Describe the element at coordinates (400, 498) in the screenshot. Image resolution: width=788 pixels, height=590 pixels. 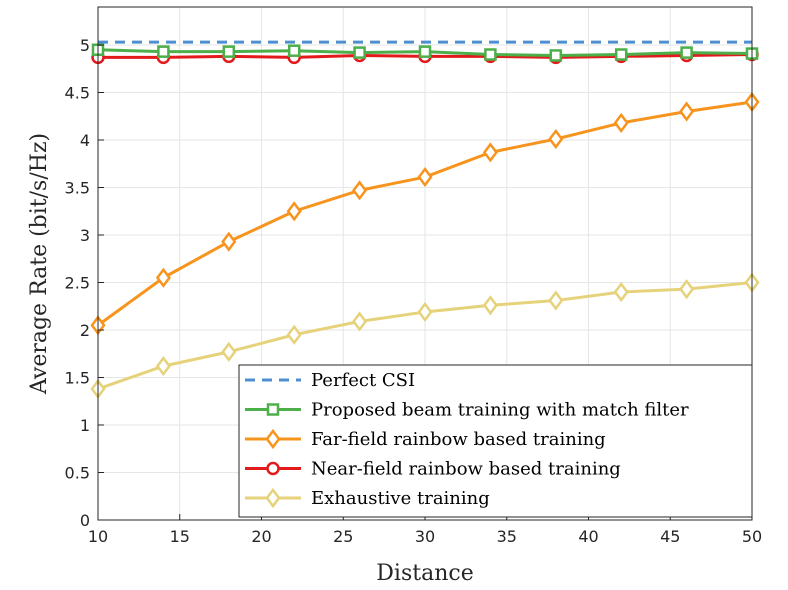
I see `legend-label: Exhaustive training` at that location.